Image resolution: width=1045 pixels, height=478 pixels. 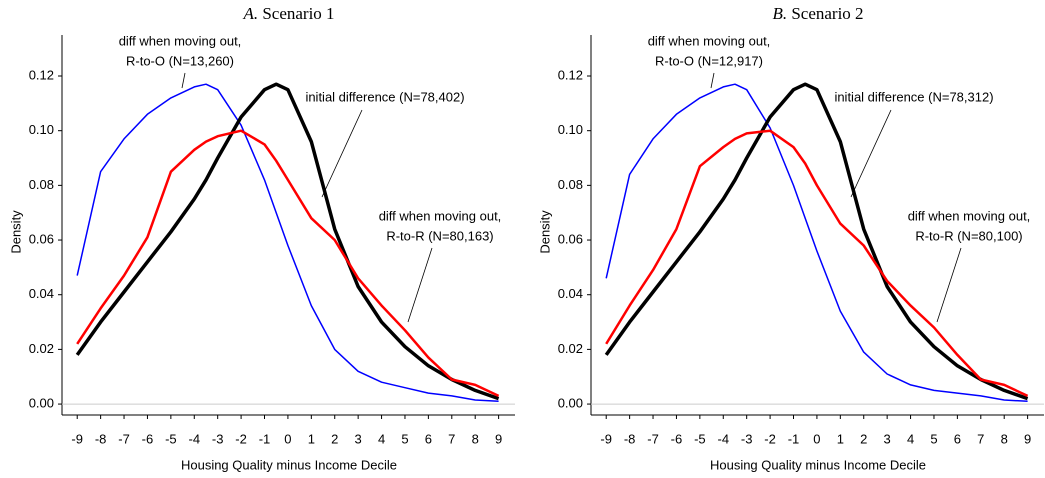 I want to click on annotation: R-to-O (N=12,917), so click(x=709, y=60).